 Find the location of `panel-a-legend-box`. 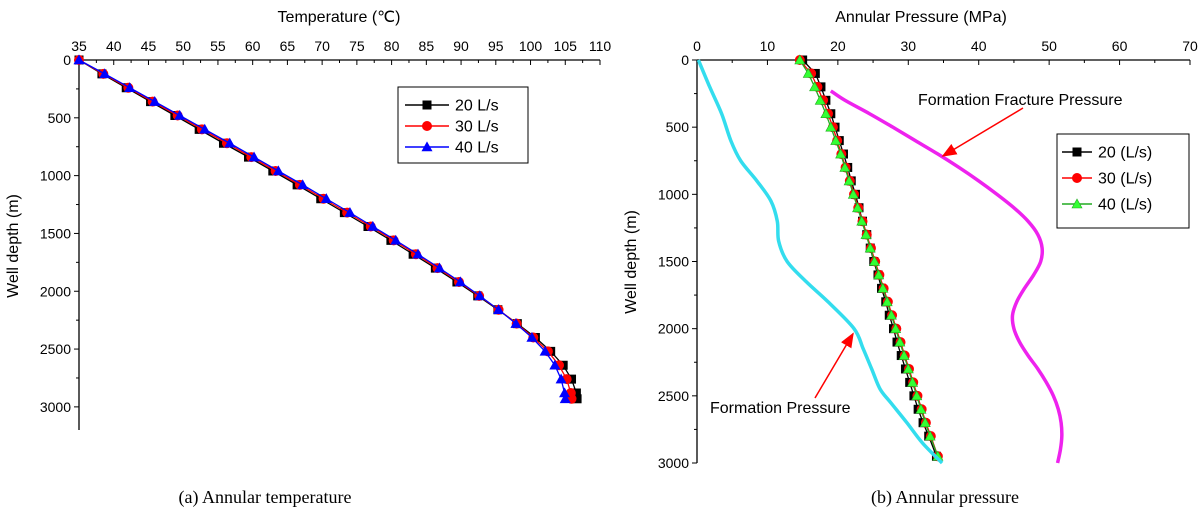

panel-a-legend-box is located at coordinates (463, 125).